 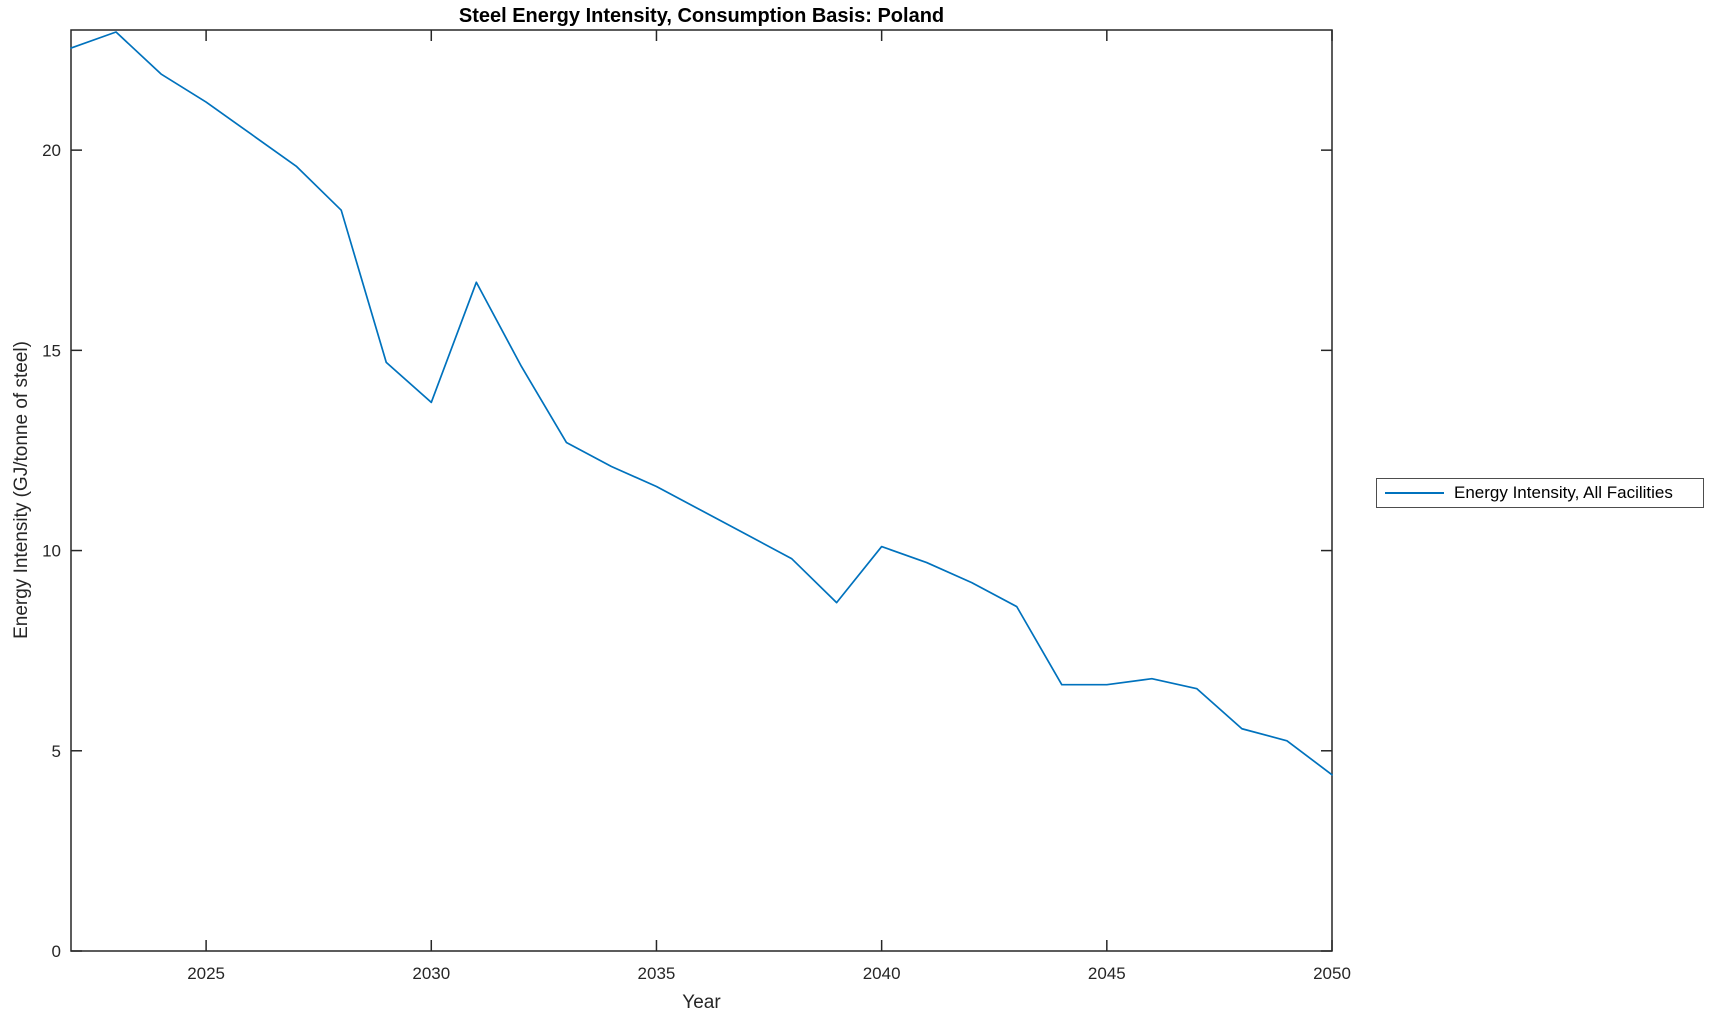 What do you see at coordinates (882, 973) in the screenshot?
I see `x-tick-label: 2040` at bounding box center [882, 973].